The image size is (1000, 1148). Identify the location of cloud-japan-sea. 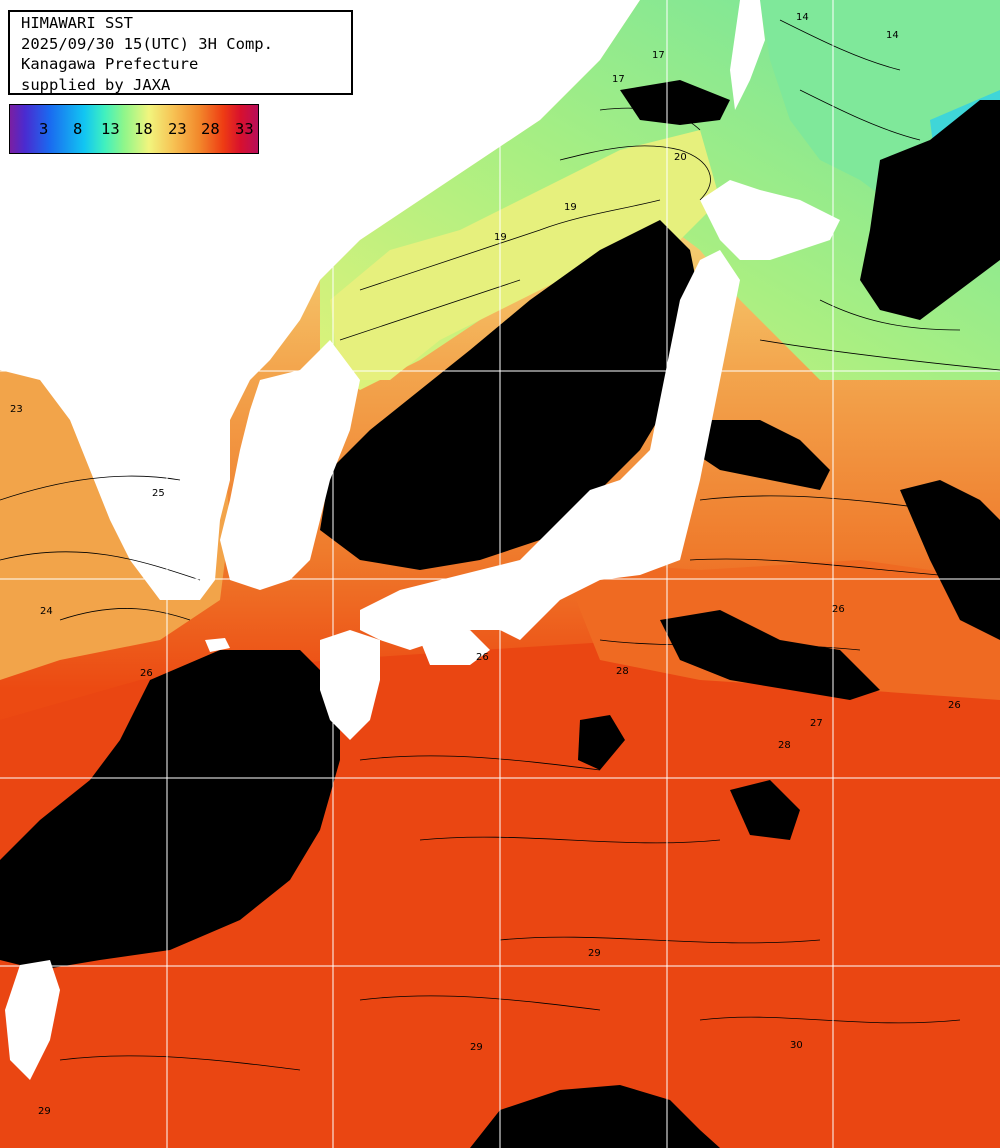
(510, 395).